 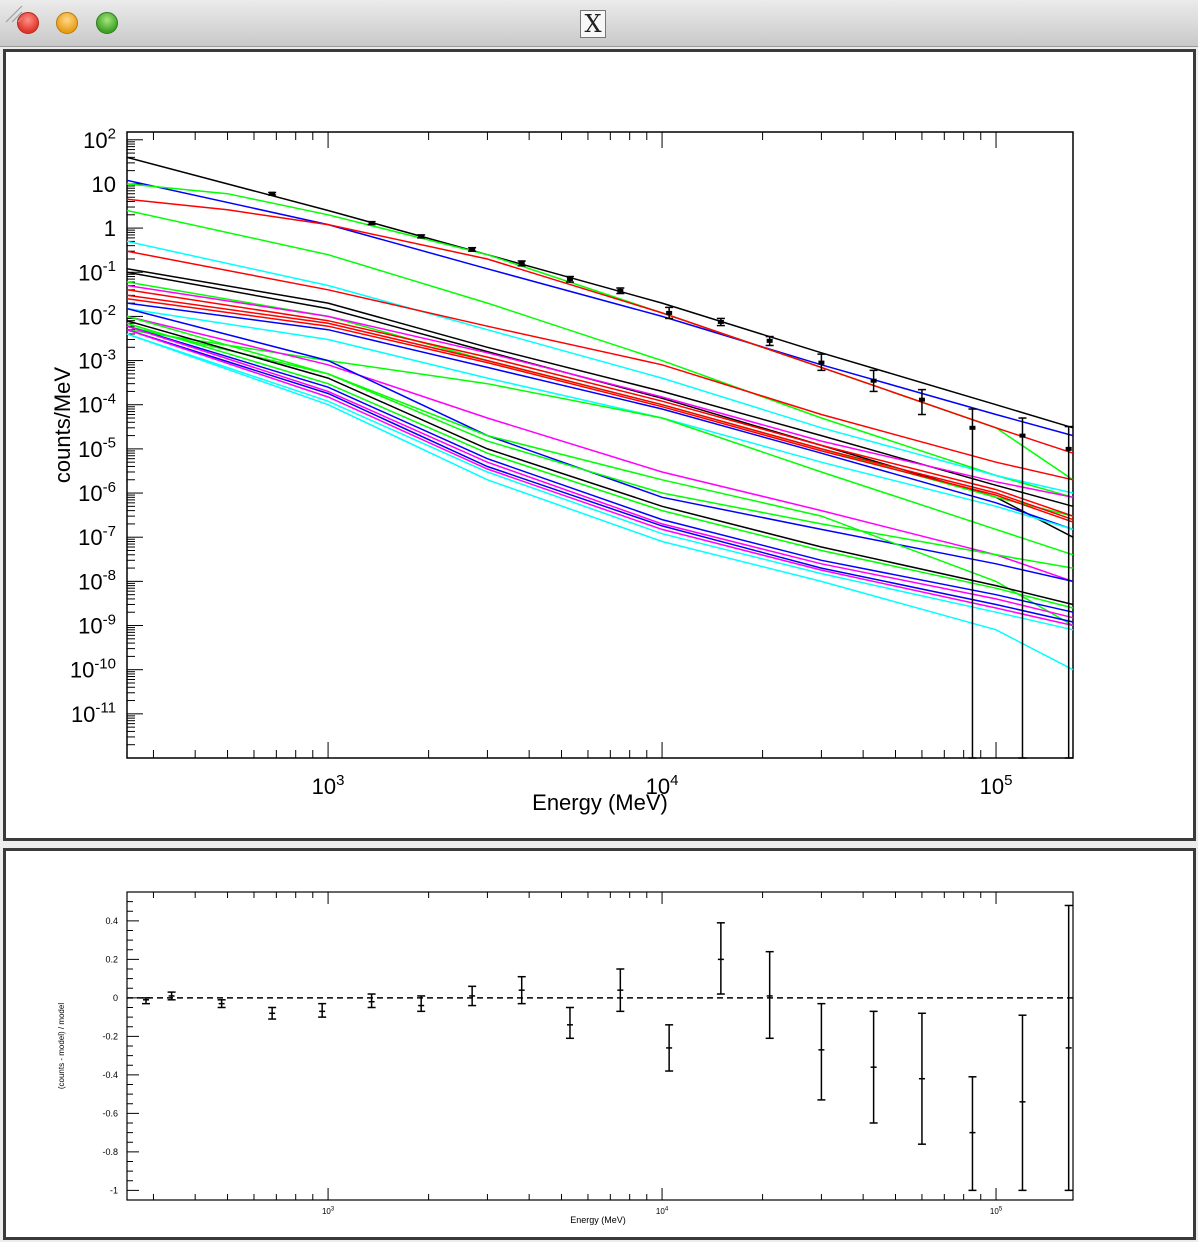 What do you see at coordinates (67, 23) in the screenshot?
I see `minimize-window-button` at bounding box center [67, 23].